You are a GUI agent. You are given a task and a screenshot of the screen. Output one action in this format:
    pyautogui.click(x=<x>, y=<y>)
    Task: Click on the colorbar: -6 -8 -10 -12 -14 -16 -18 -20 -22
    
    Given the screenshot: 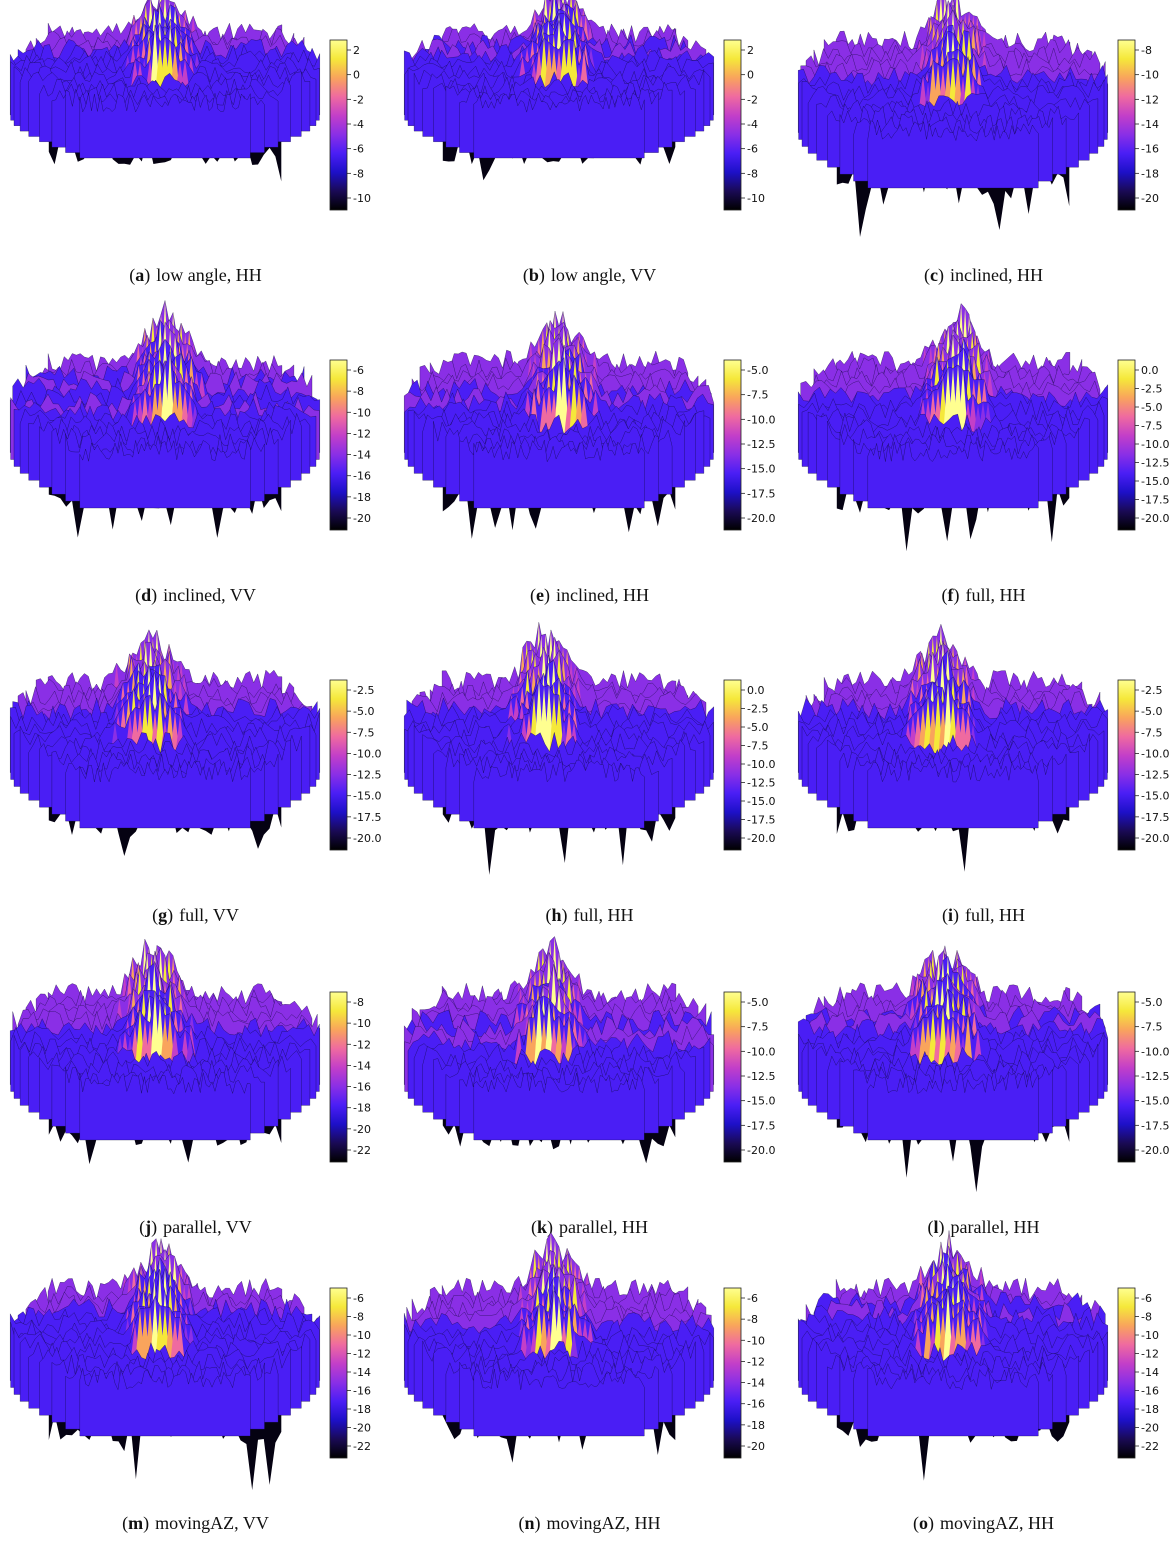 What is the action you would take?
    pyautogui.click(x=350, y=1373)
    